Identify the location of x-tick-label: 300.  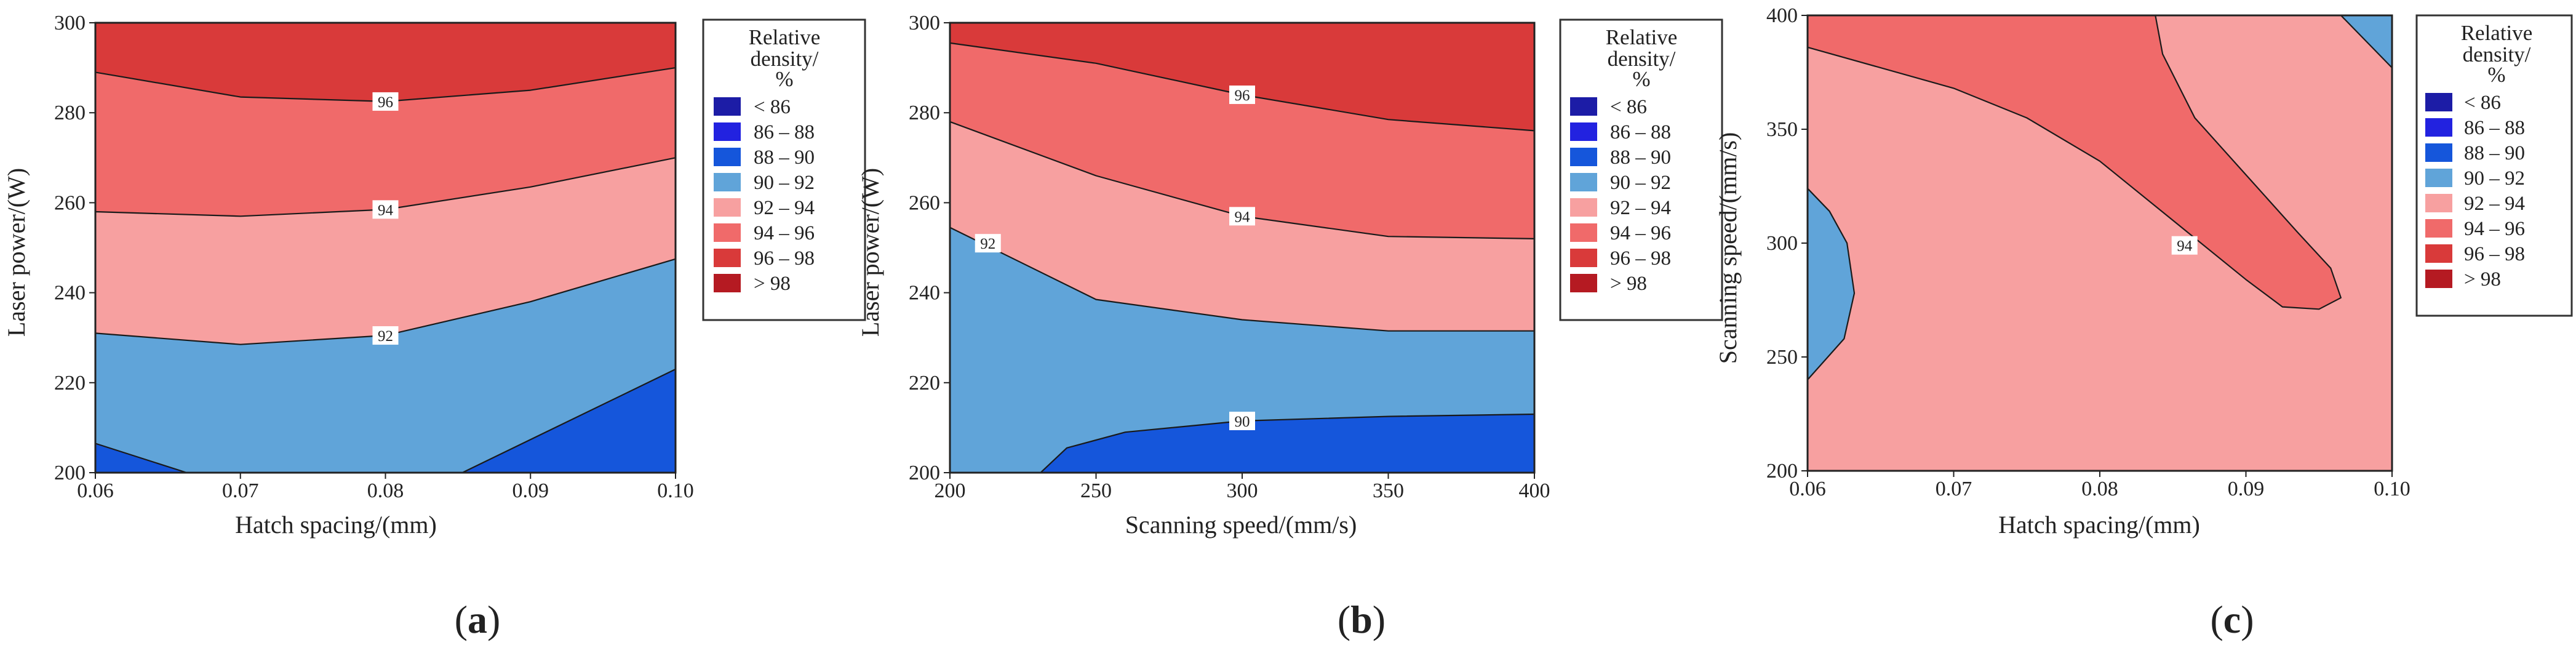
(1243, 491).